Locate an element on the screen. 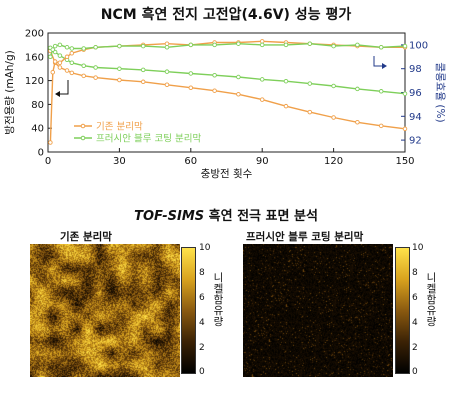 The image size is (452, 413). tof-sims-title: TOF-SIMS 흑연 전극 표면 분석 is located at coordinates (226, 214).